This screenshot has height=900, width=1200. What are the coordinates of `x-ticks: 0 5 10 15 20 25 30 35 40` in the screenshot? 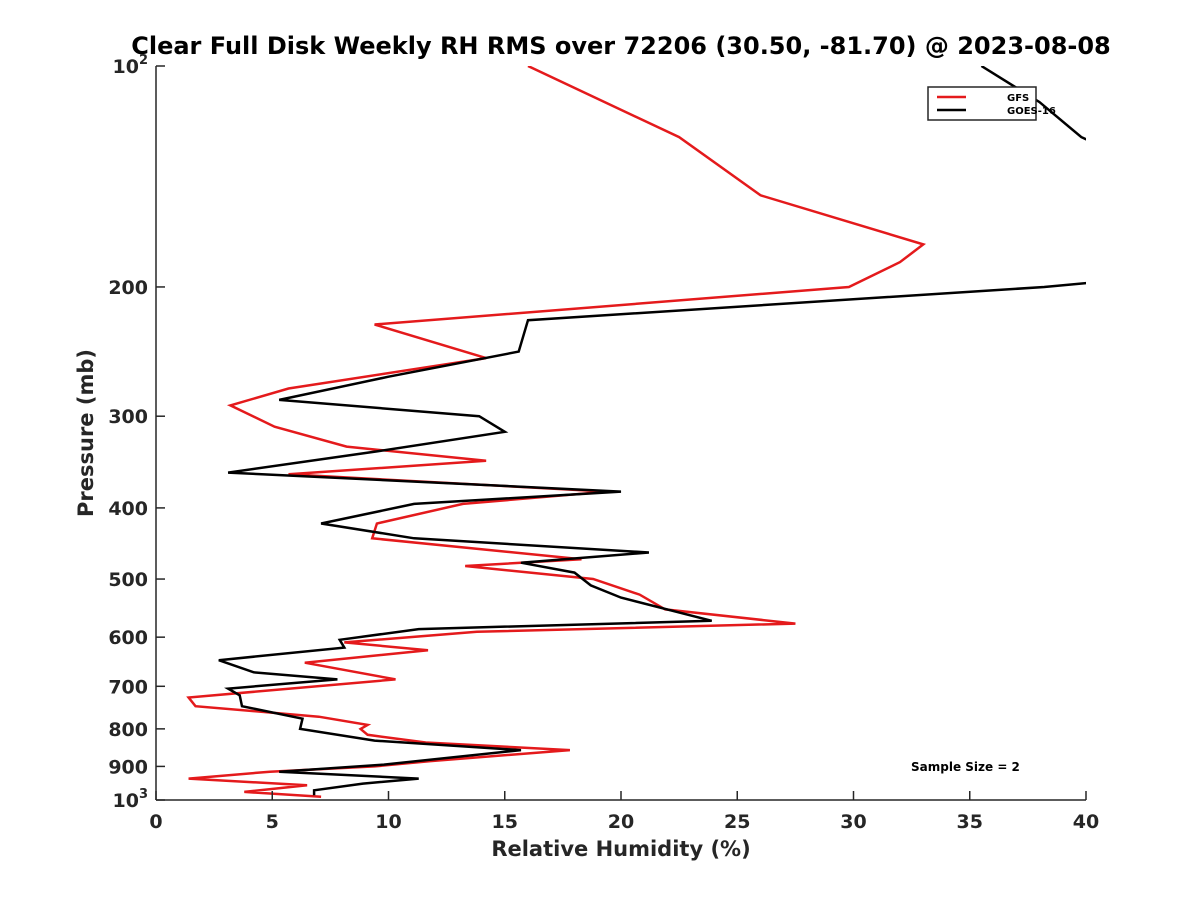 It's located at (624, 812).